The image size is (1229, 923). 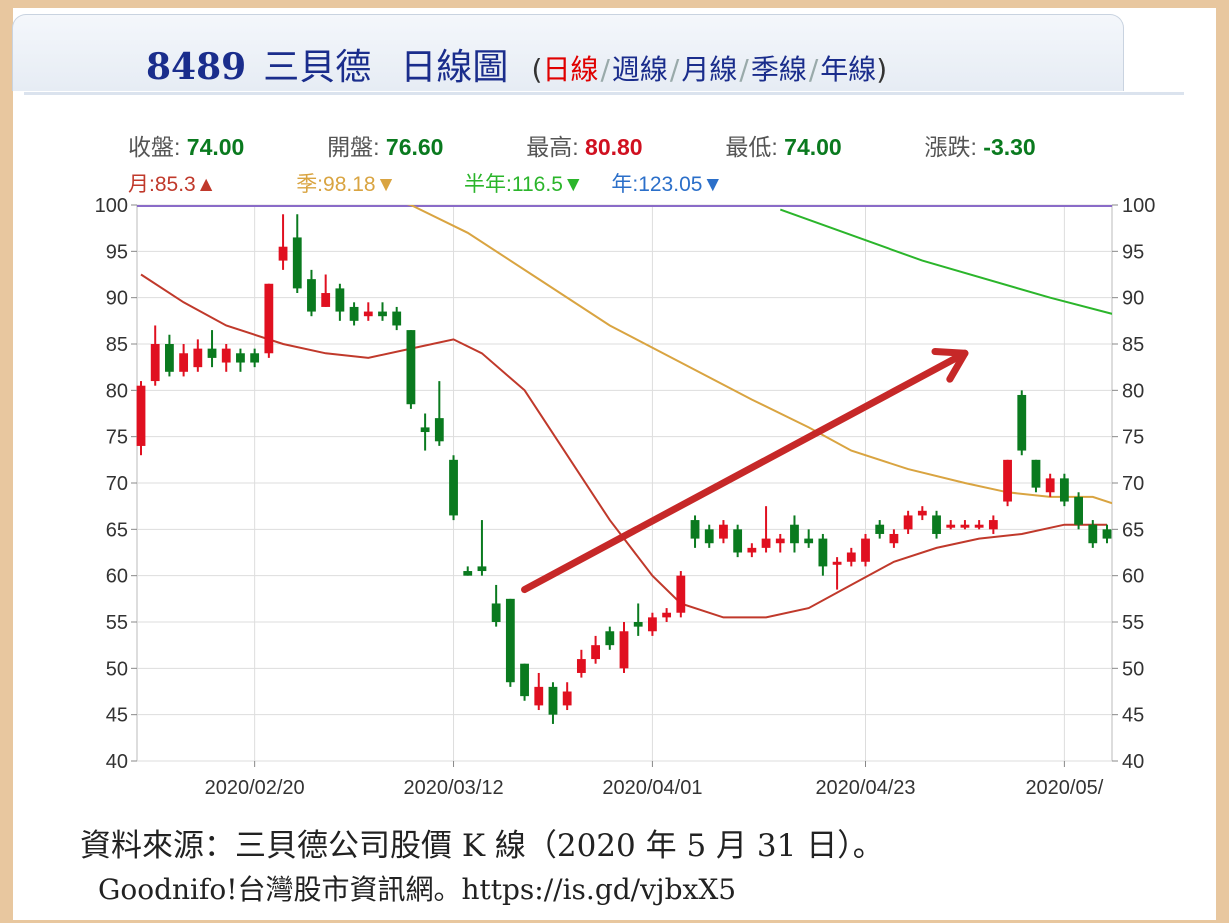 I want to click on y-tick-label-left: 45, so click(x=117, y=716).